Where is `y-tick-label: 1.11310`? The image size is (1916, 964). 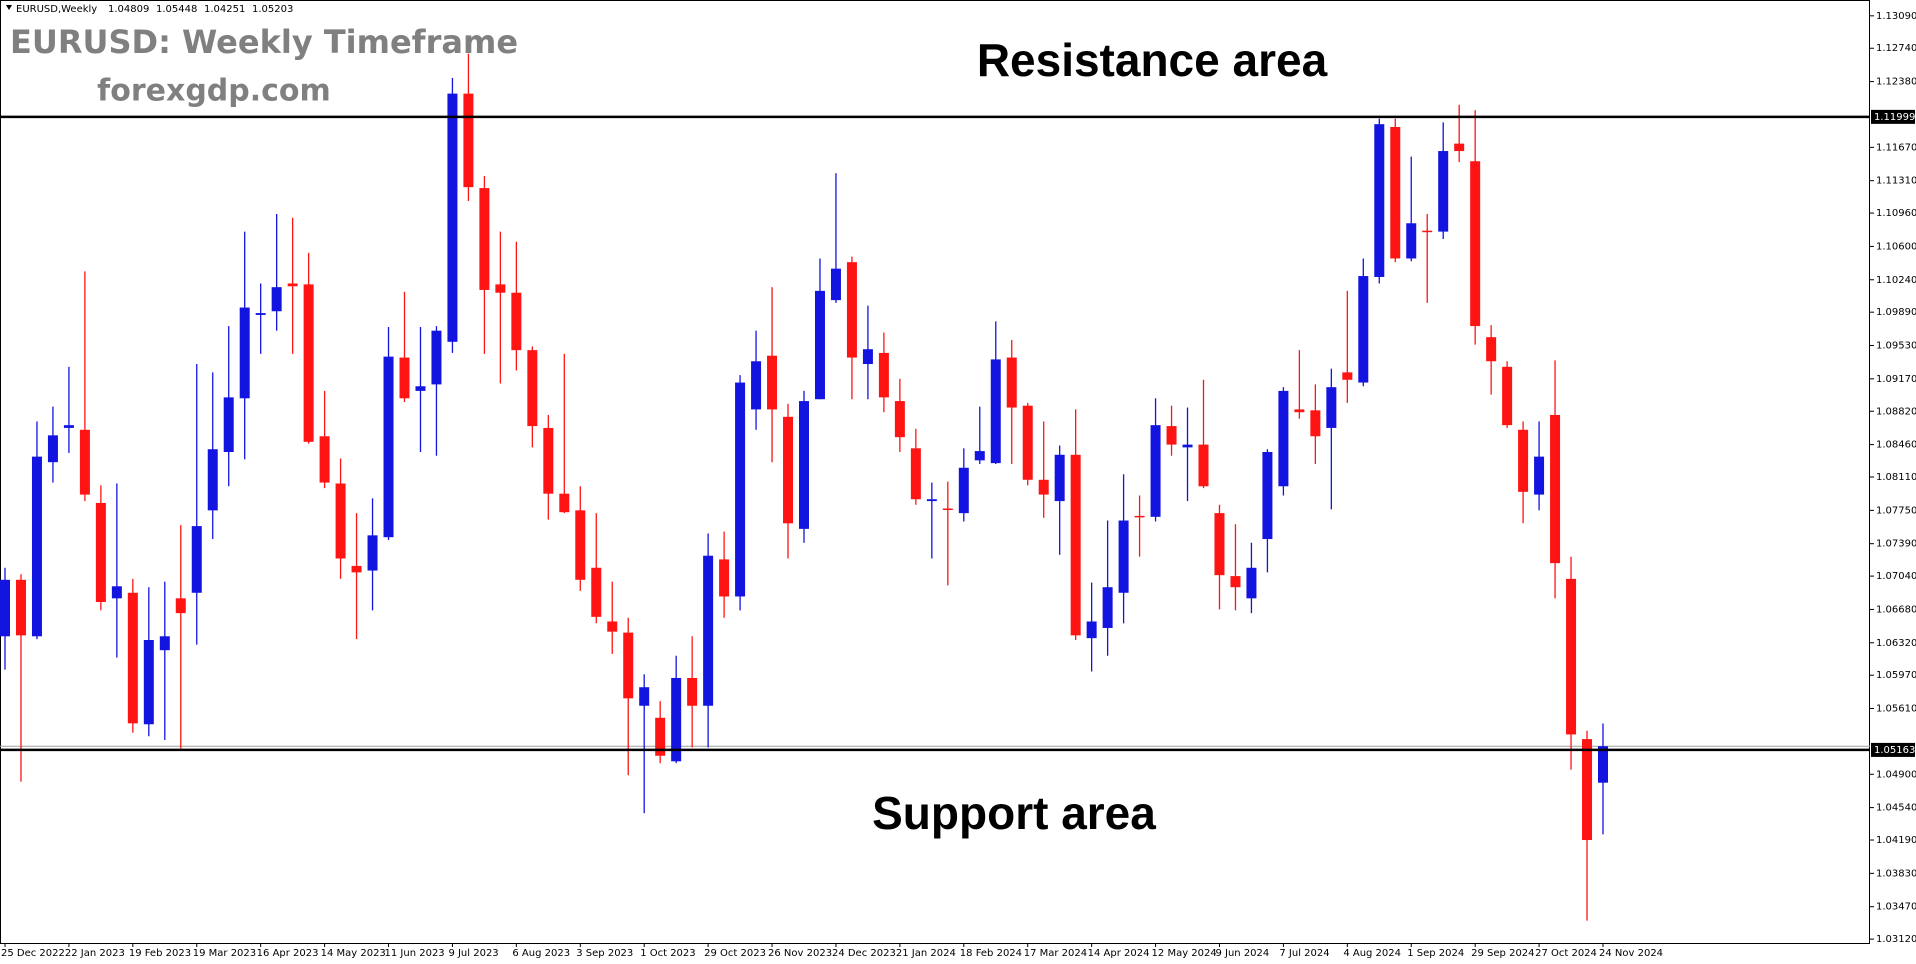
y-tick-label: 1.11310 is located at coordinates (1896, 181).